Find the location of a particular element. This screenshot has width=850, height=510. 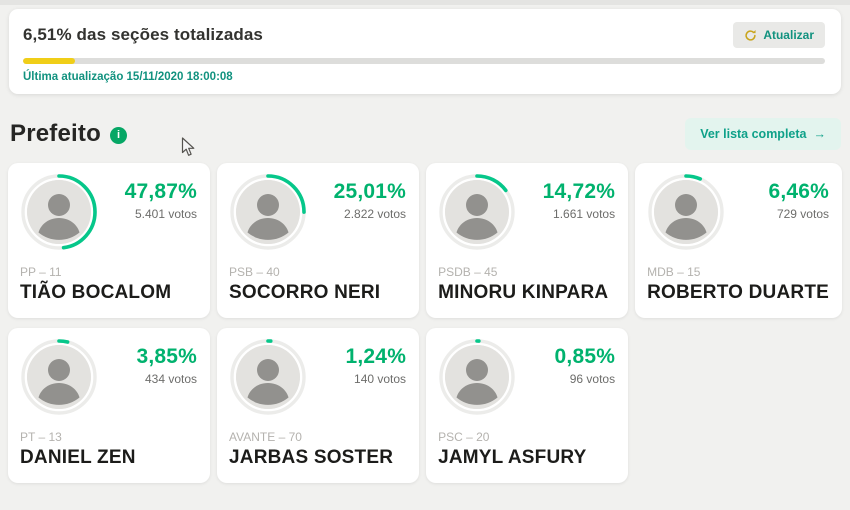

totalization-progress-fill is located at coordinates (49, 61).